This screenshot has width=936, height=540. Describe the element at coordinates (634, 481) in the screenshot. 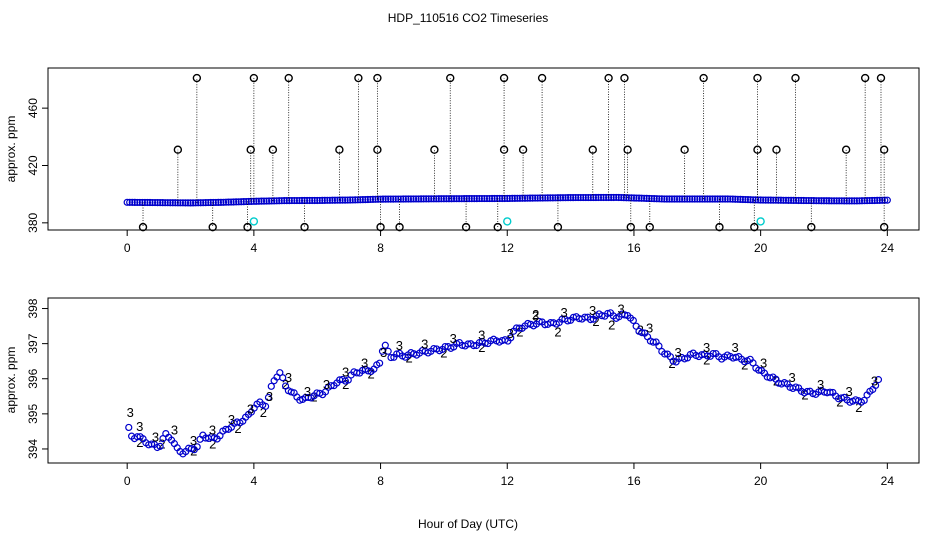

I see `x-tick-label: 16` at that location.